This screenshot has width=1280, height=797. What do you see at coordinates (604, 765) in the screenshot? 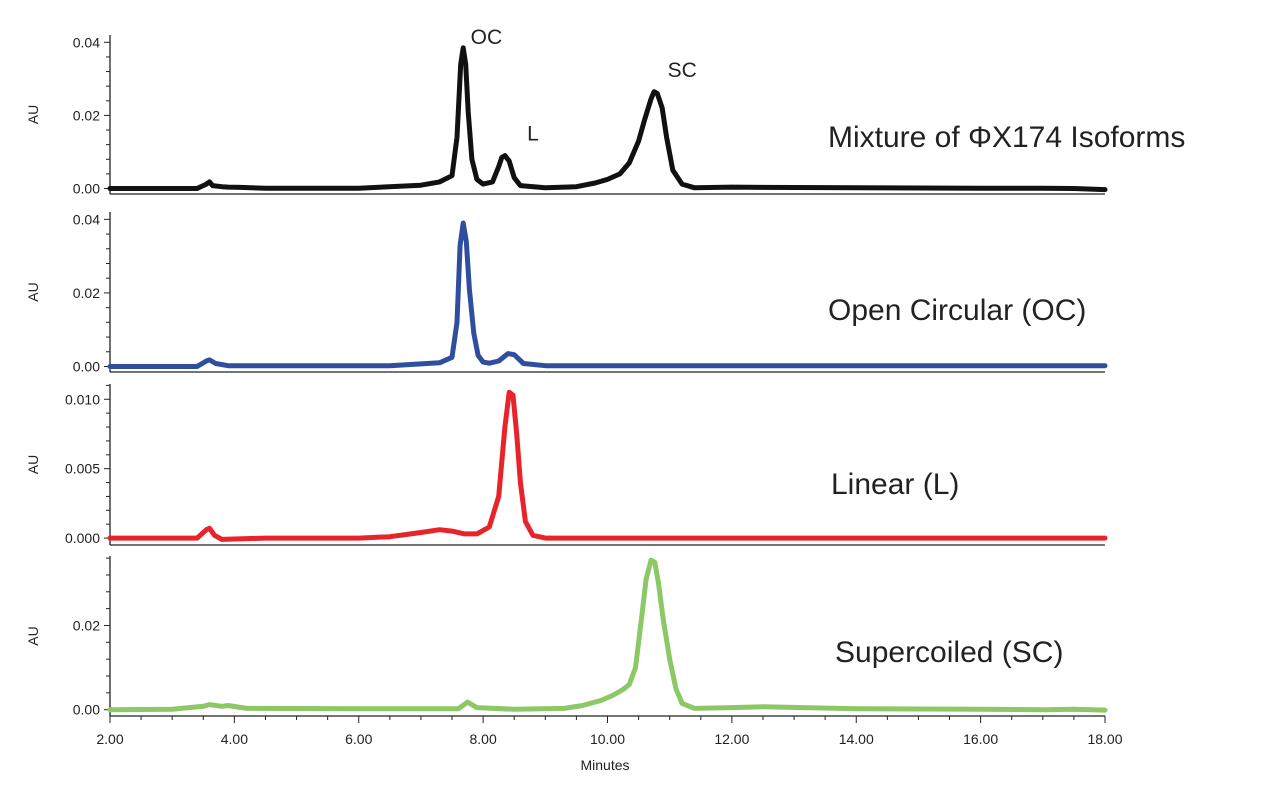
I see `x-axis-label: Minutes` at bounding box center [604, 765].